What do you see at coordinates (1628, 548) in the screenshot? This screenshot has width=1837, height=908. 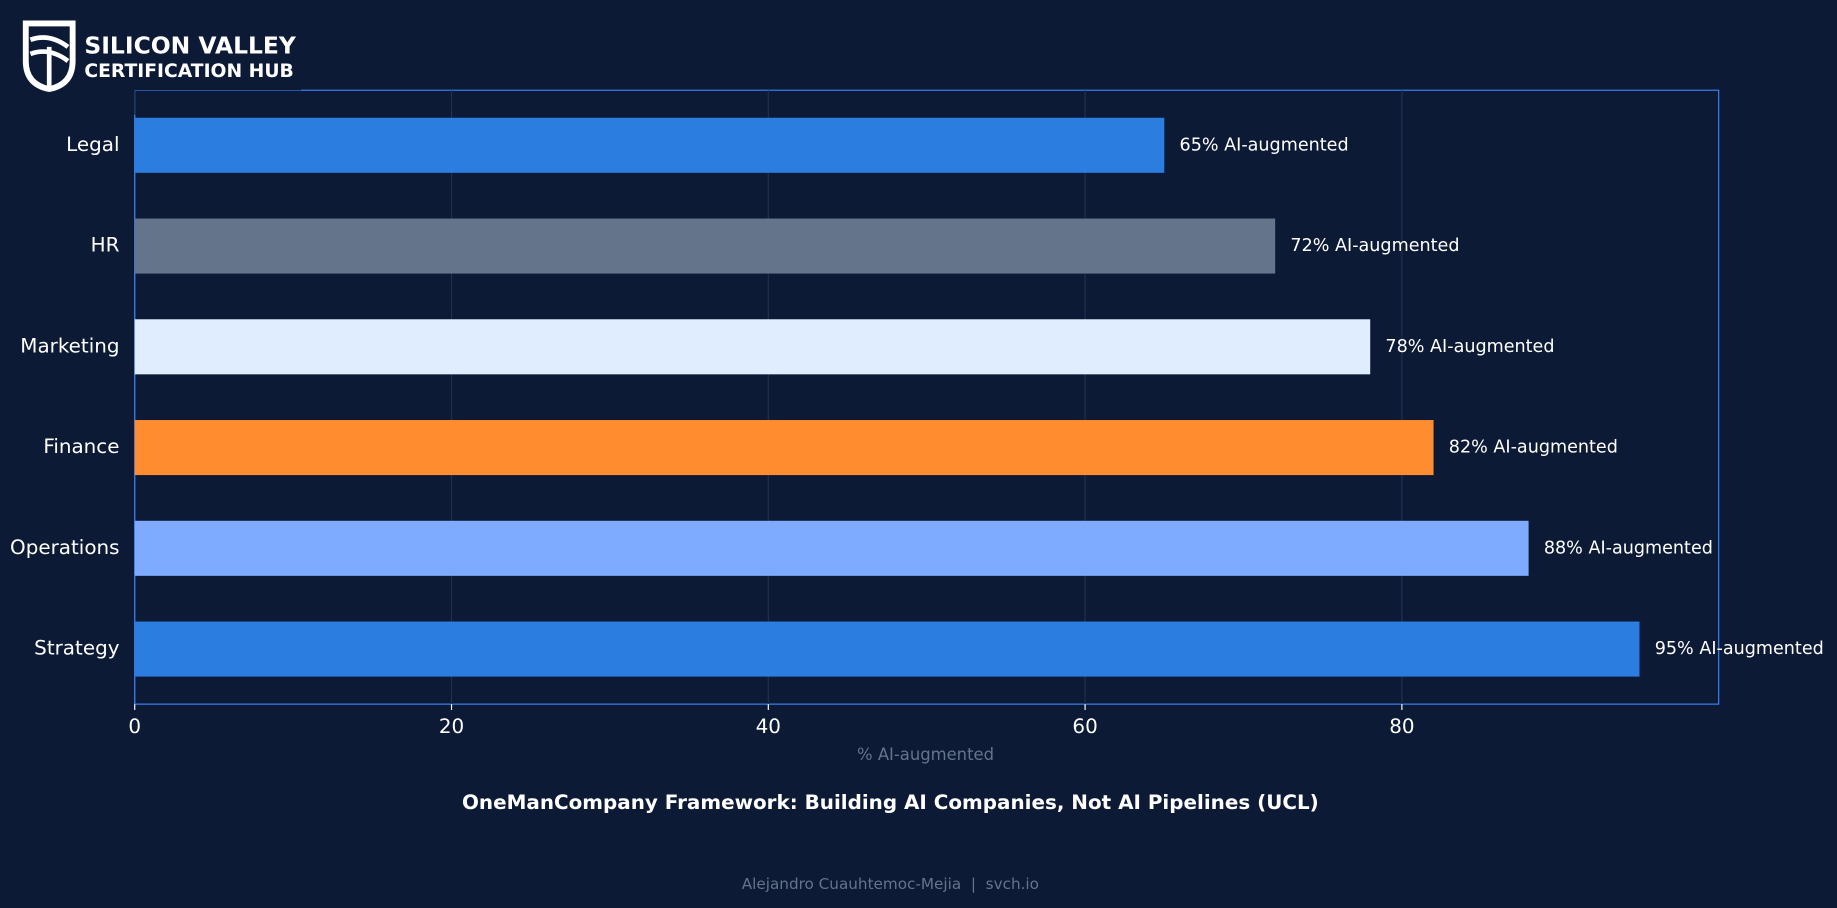 I see `value-label: 88% AI-augmented` at bounding box center [1628, 548].